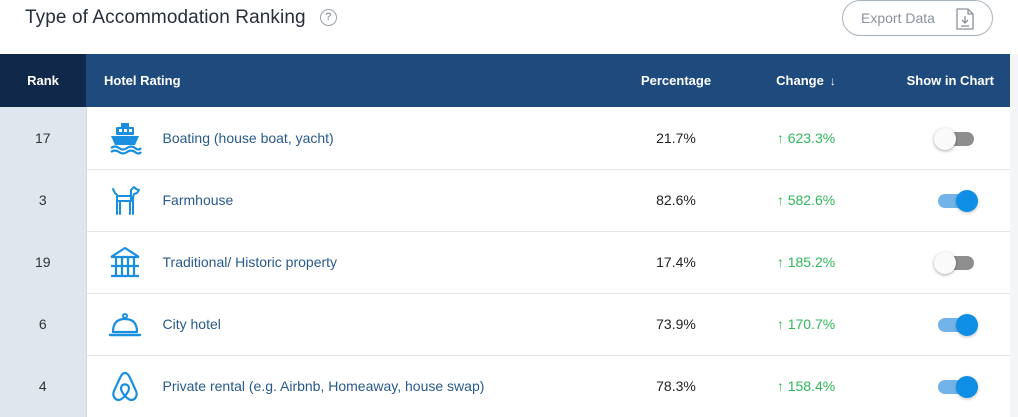  I want to click on rank-cell: 3, so click(43, 200).